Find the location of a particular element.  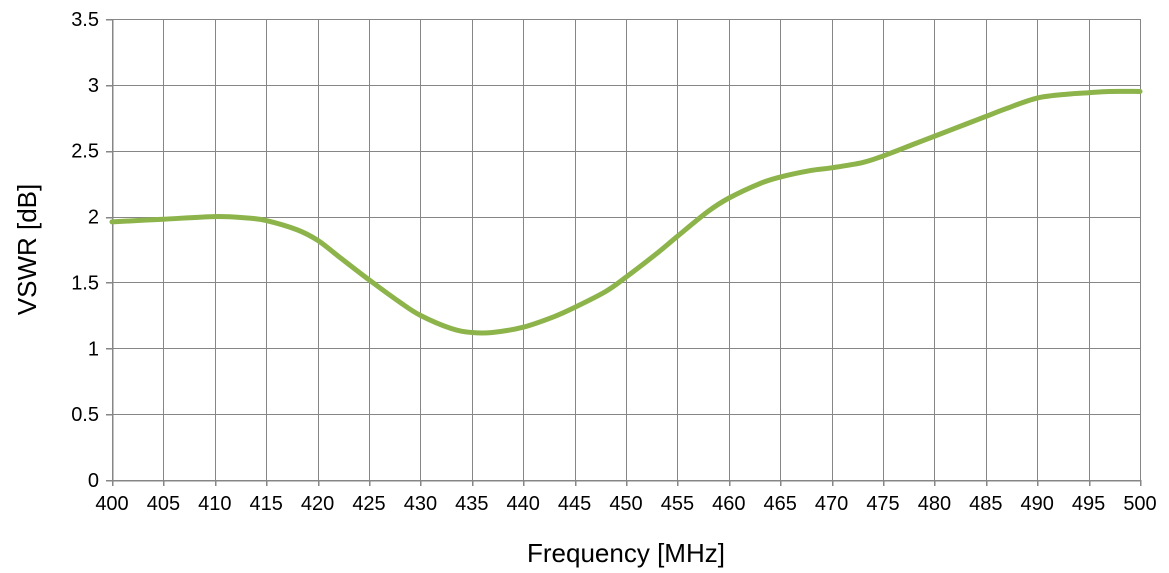

y-tick-label: 1 is located at coordinates (93, 349).